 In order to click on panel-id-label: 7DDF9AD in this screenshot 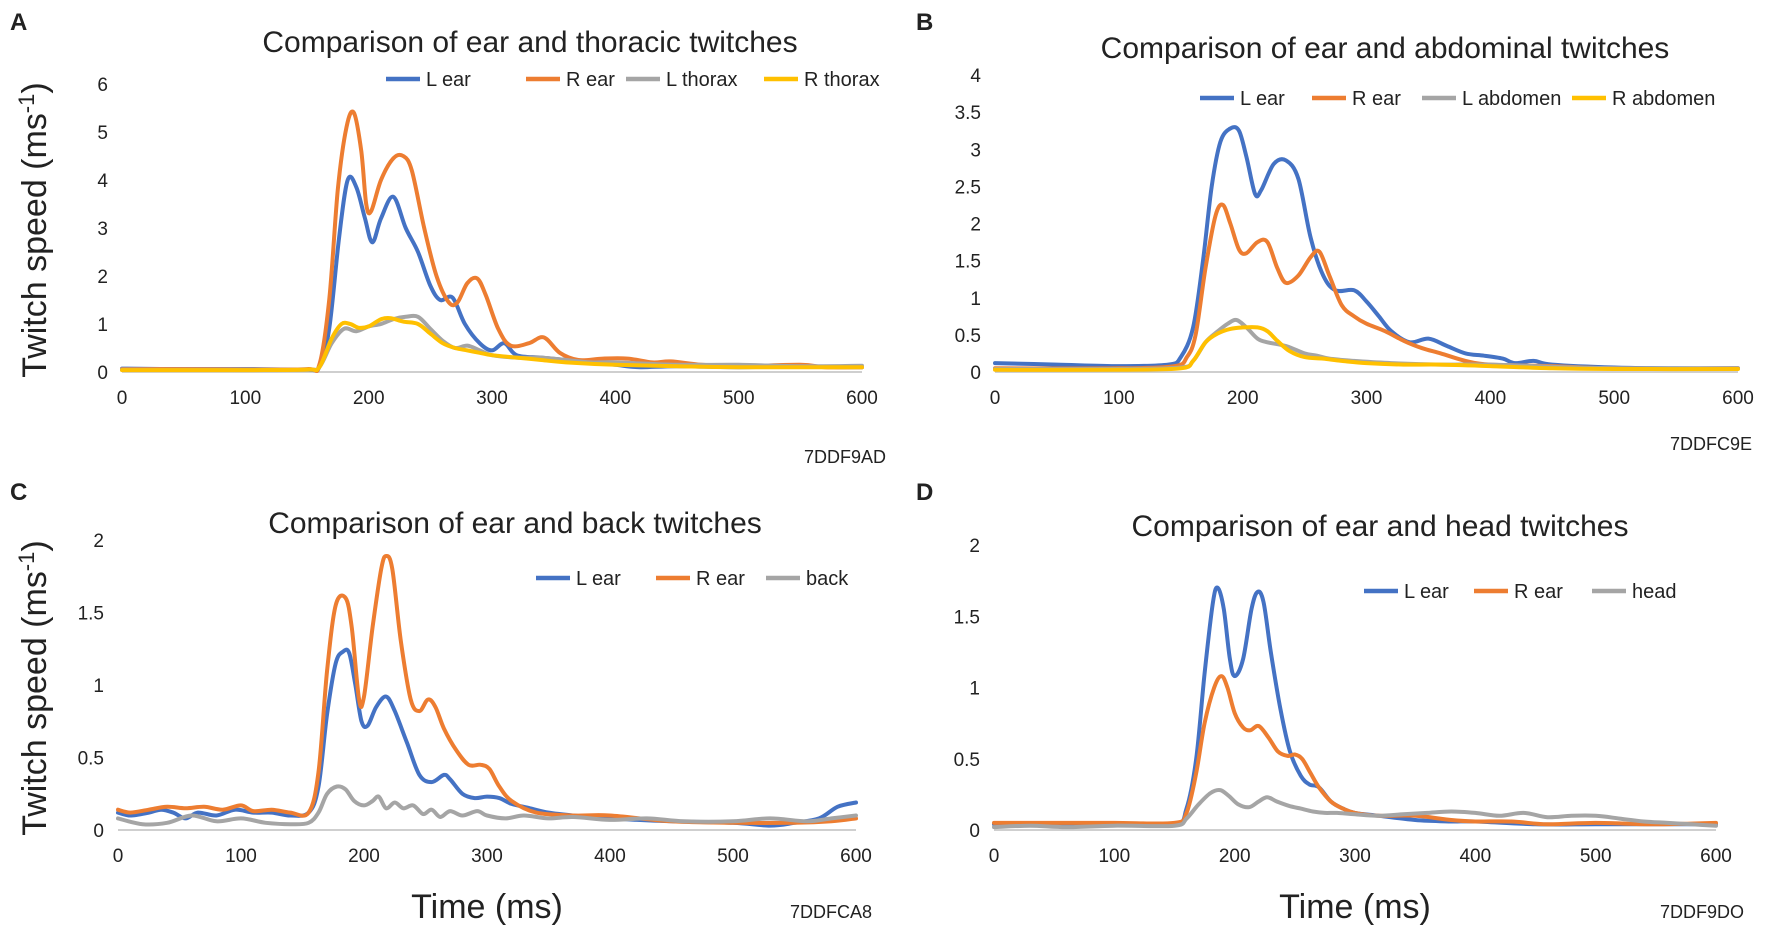, I will do `click(845, 457)`.